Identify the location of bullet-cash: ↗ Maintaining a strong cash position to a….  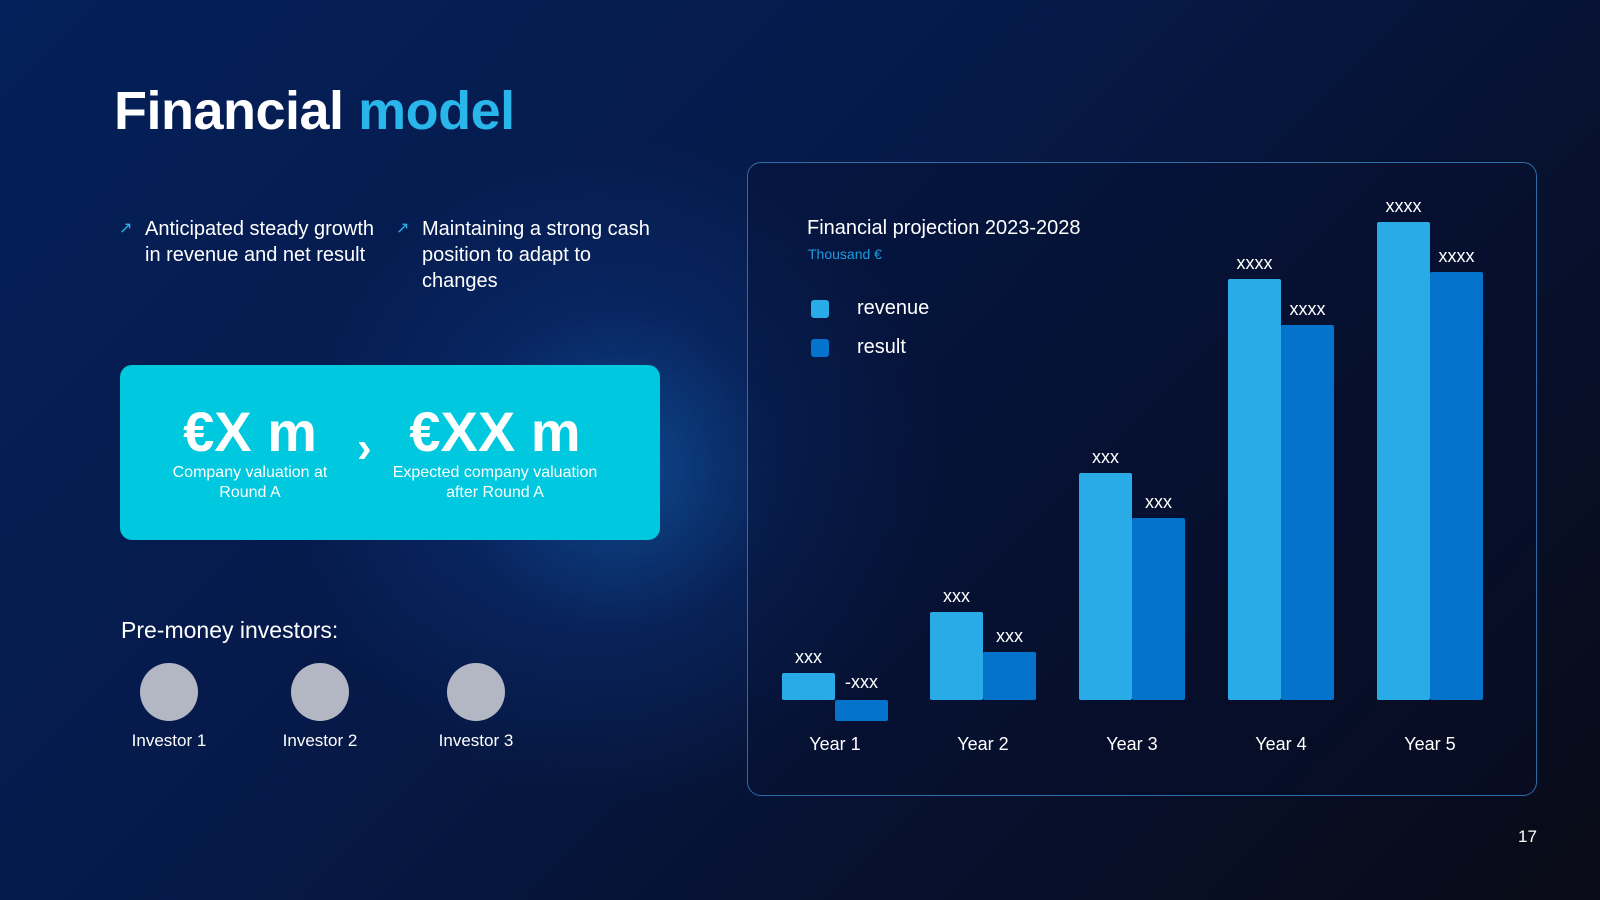
(534, 255).